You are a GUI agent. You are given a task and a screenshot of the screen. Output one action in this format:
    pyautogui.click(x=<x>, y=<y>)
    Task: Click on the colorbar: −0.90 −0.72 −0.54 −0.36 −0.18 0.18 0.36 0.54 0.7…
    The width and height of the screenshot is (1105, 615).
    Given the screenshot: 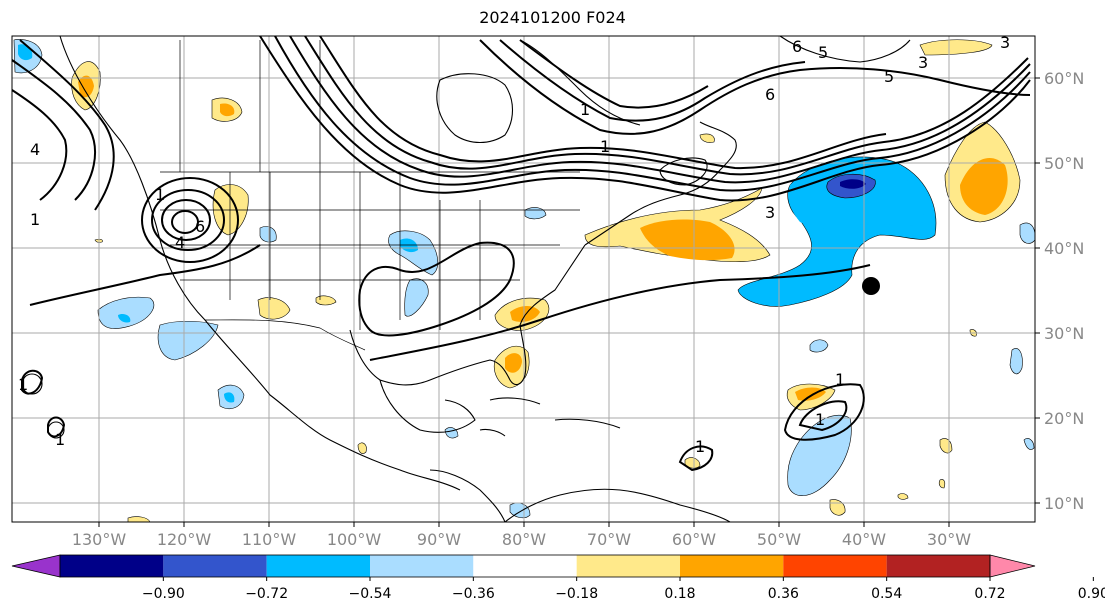 What is the action you would take?
    pyautogui.click(x=558, y=578)
    